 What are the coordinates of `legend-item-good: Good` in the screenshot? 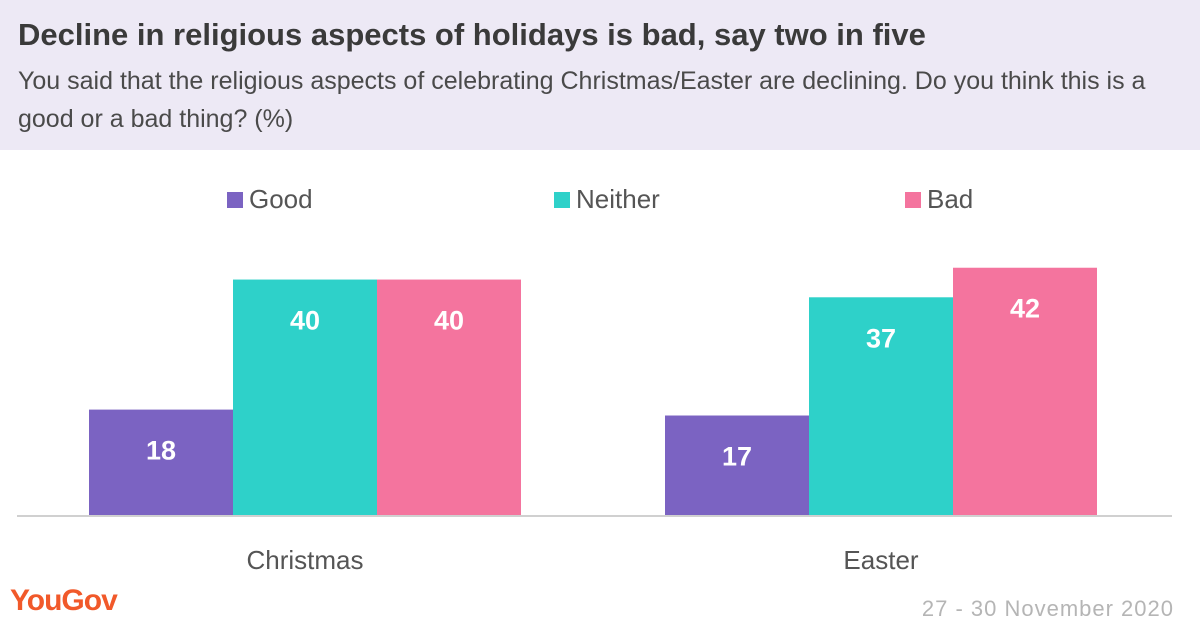 It's located at (270, 199).